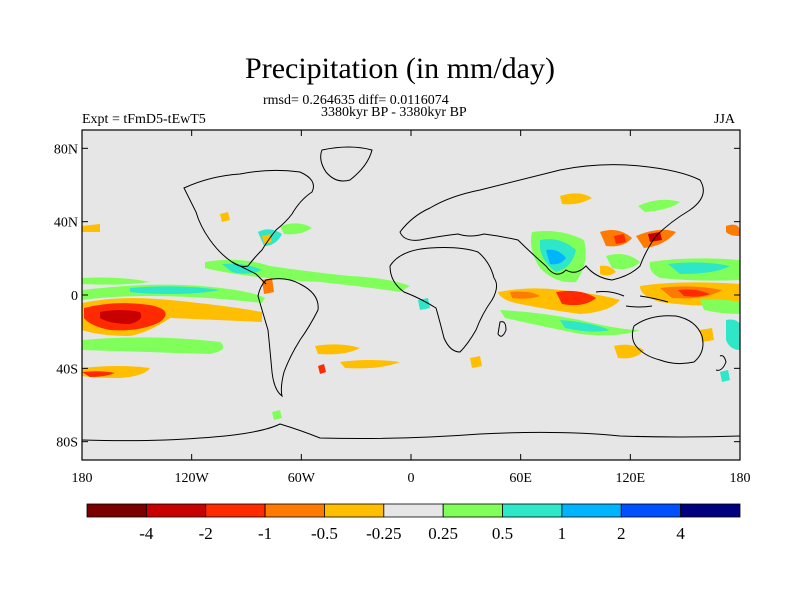 This screenshot has height=600, width=800. Describe the element at coordinates (631, 478) in the screenshot. I see `lon-tick-label: 120E` at that location.